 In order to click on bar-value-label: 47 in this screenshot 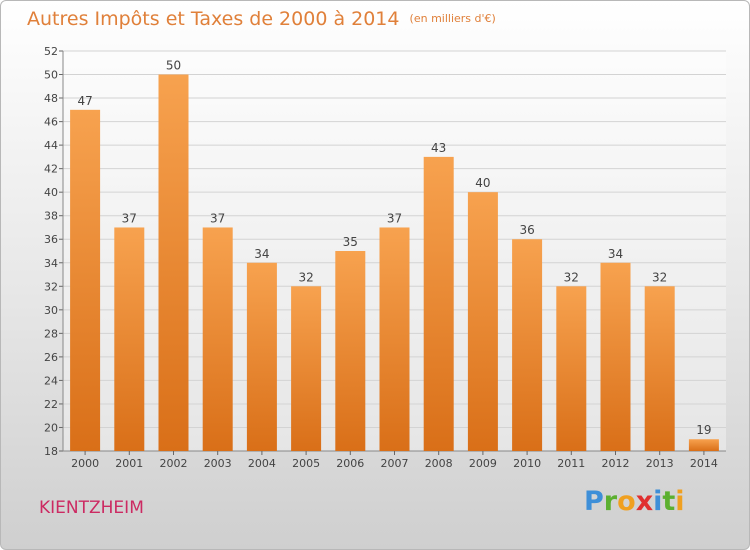, I will do `click(84, 101)`.